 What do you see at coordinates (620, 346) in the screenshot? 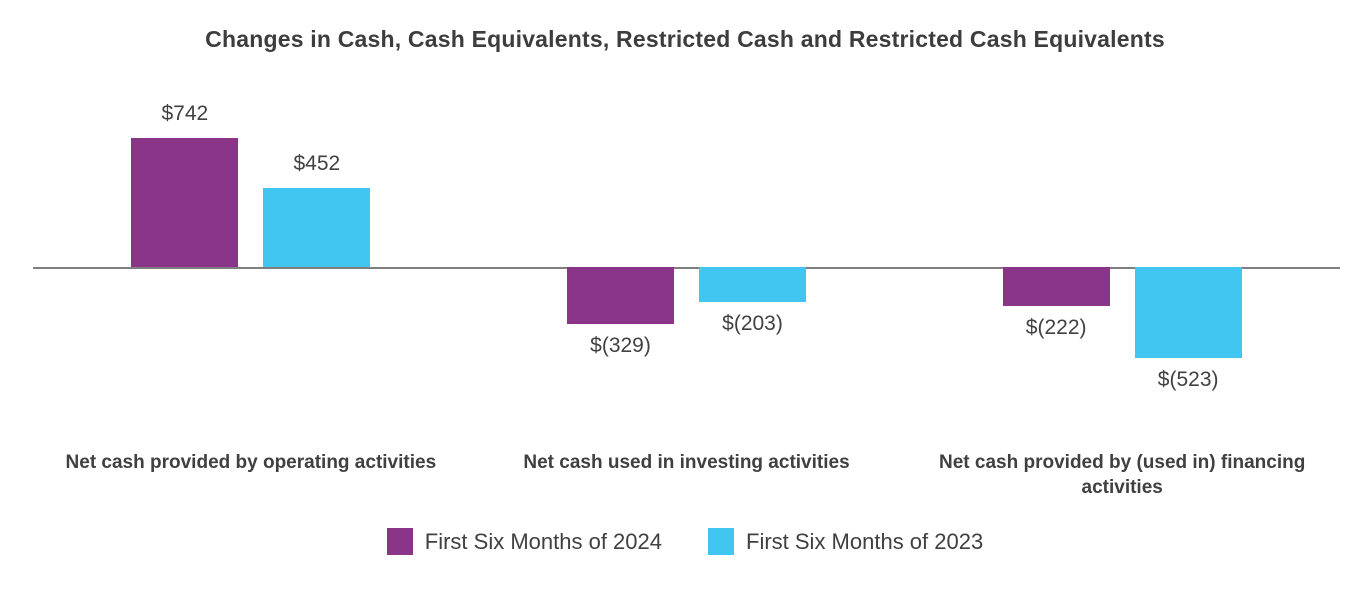
I see `value-label: $(329)` at bounding box center [620, 346].